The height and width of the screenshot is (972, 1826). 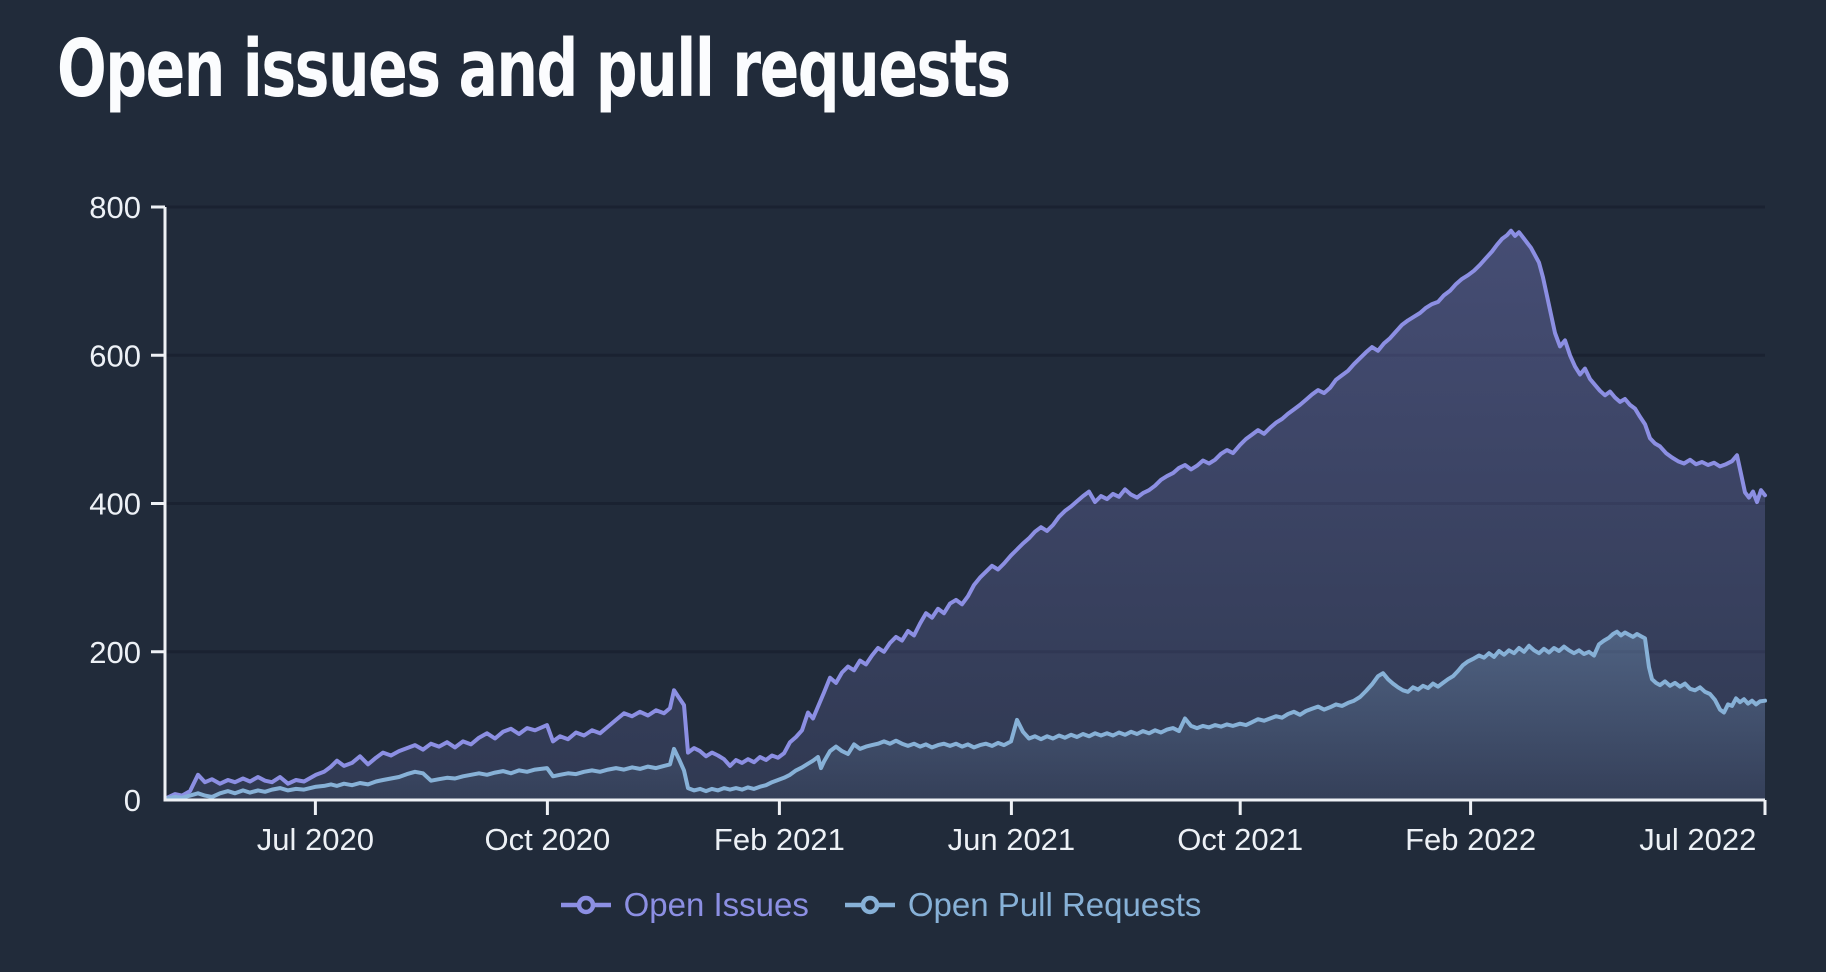 What do you see at coordinates (1240, 839) in the screenshot?
I see `x-tick-label: Oct 2021` at bounding box center [1240, 839].